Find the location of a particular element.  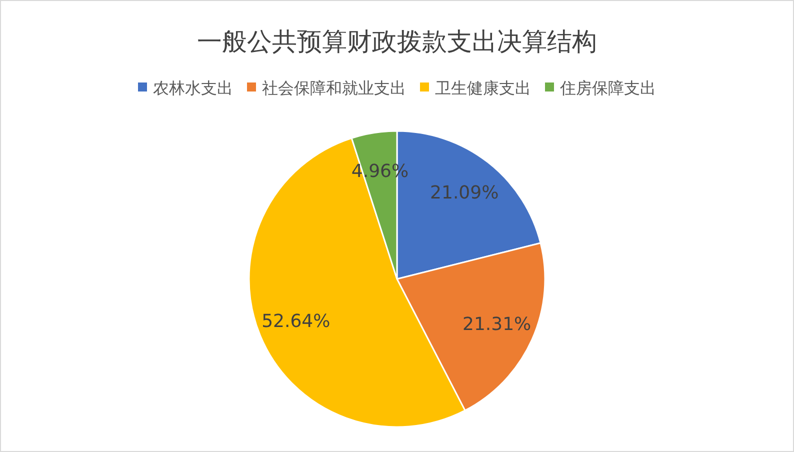

legend-label: 社会保障和就业支出 is located at coordinates (334, 88).